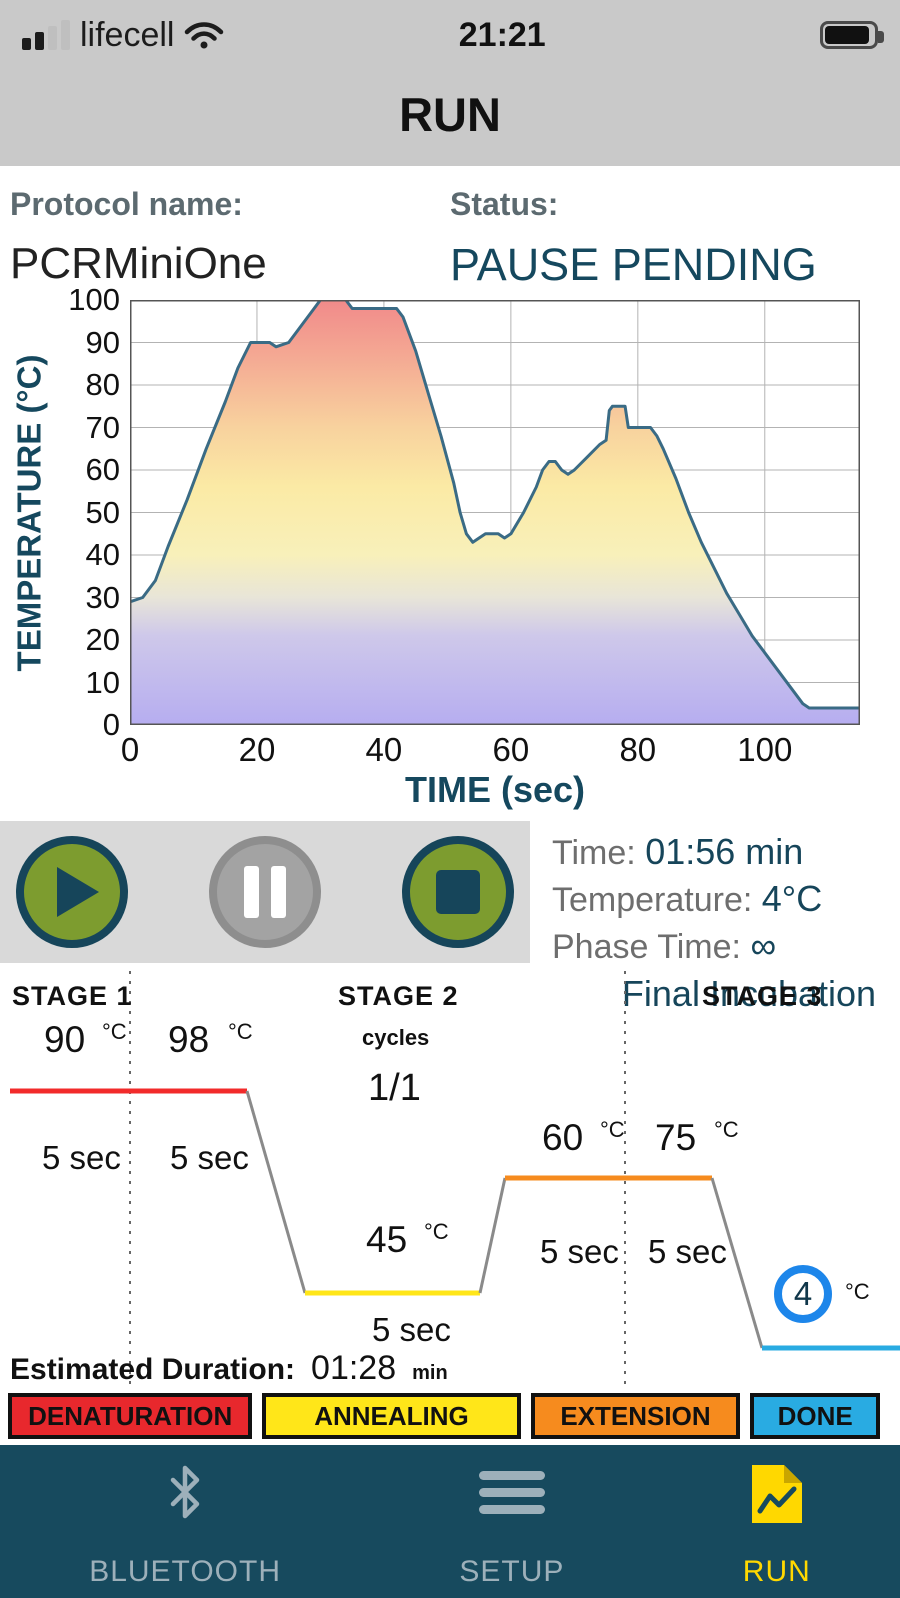  Describe the element at coordinates (495, 789) in the screenshot. I see `x-axis-title: TIME (sec)` at that location.